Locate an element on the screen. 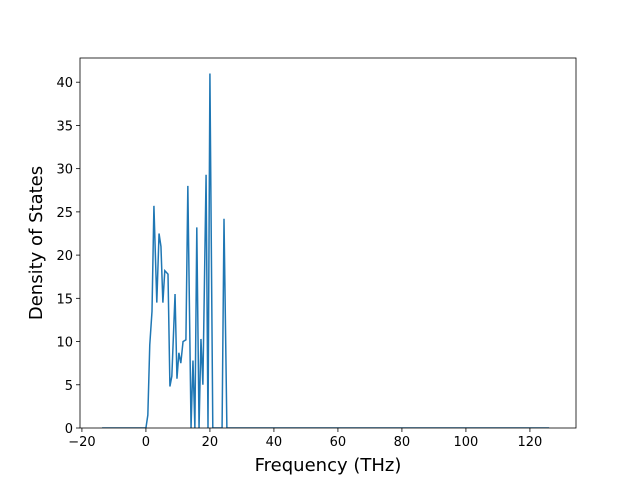  x-tick-label: 60 is located at coordinates (338, 442).